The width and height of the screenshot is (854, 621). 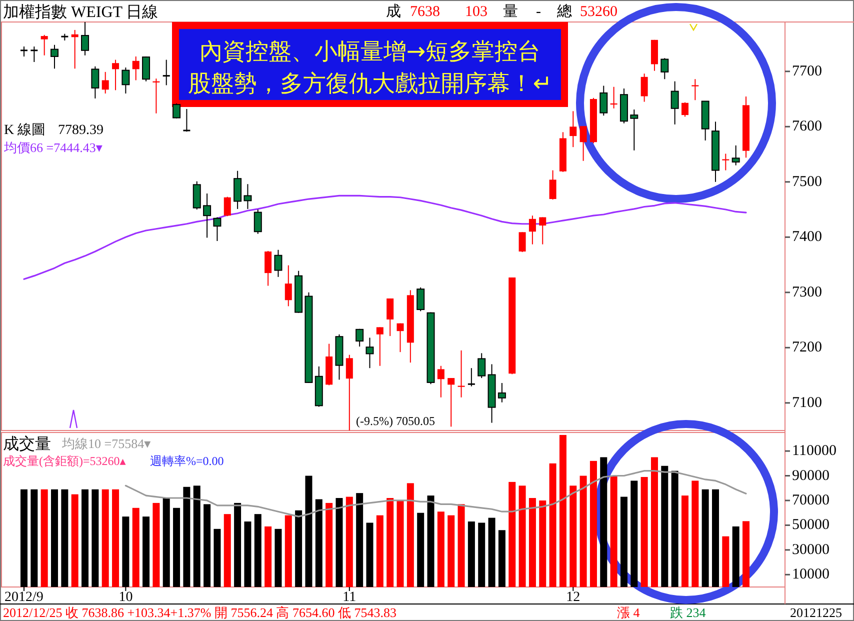 What do you see at coordinates (564, 11) in the screenshot?
I see `text: 總` at bounding box center [564, 11].